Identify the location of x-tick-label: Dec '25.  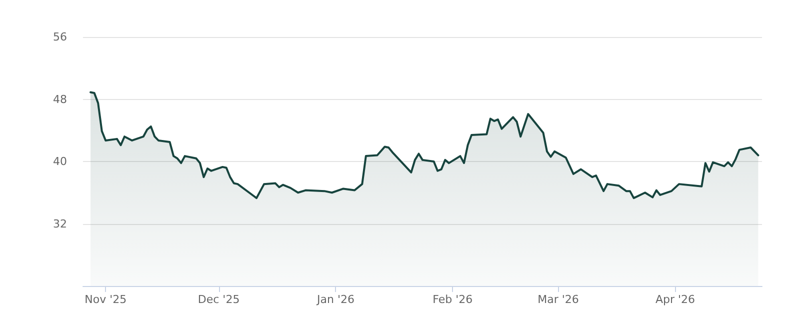
(219, 299).